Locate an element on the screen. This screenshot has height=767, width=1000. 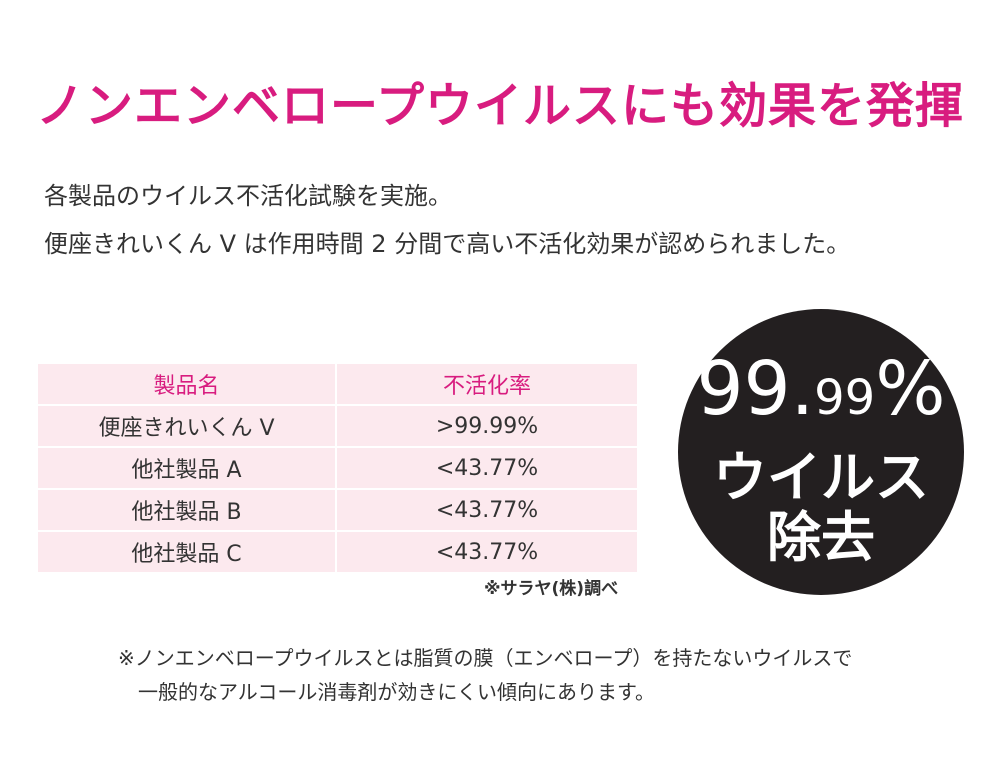
header-product-name: 製品名 is located at coordinates (186, 384).